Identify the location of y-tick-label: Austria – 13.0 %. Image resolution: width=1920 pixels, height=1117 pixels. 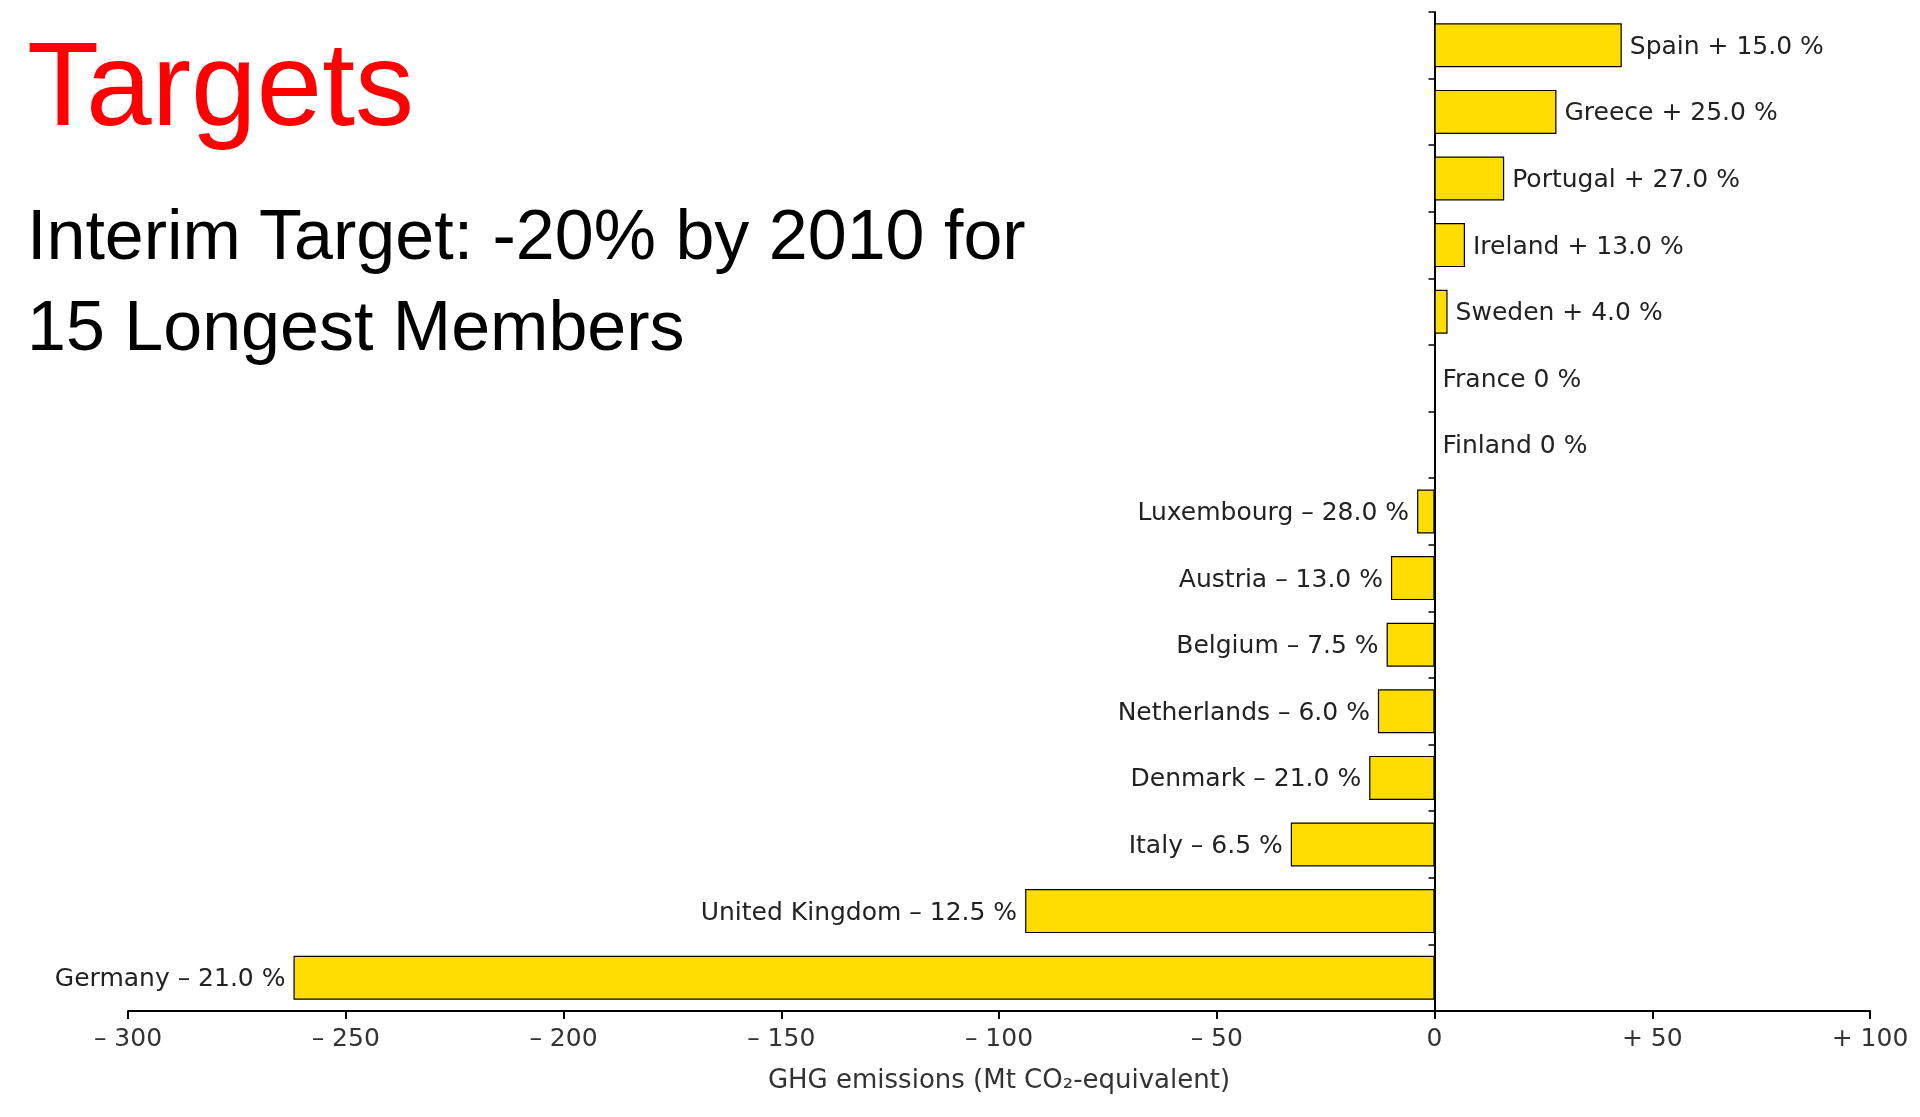
(1280, 578).